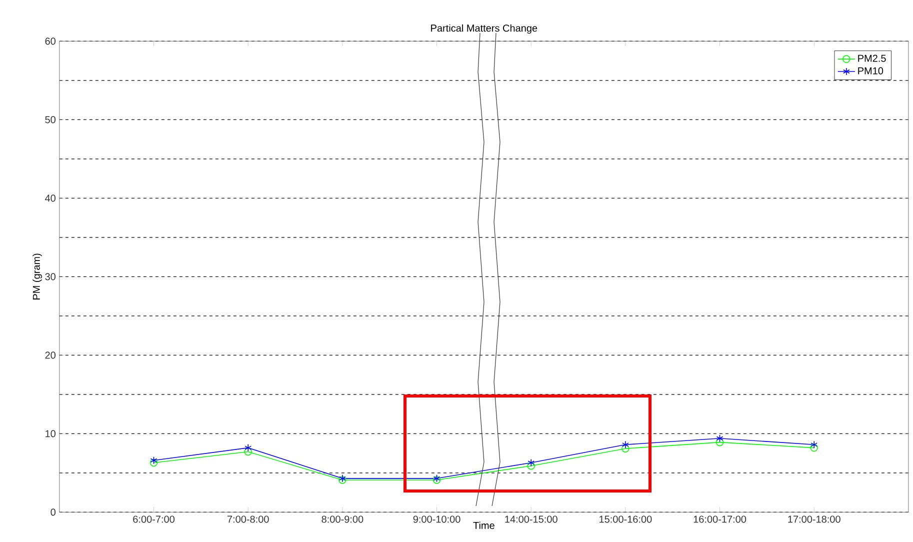 This screenshot has width=913, height=542. I want to click on y-axis-title: PM (gram), so click(37, 277).